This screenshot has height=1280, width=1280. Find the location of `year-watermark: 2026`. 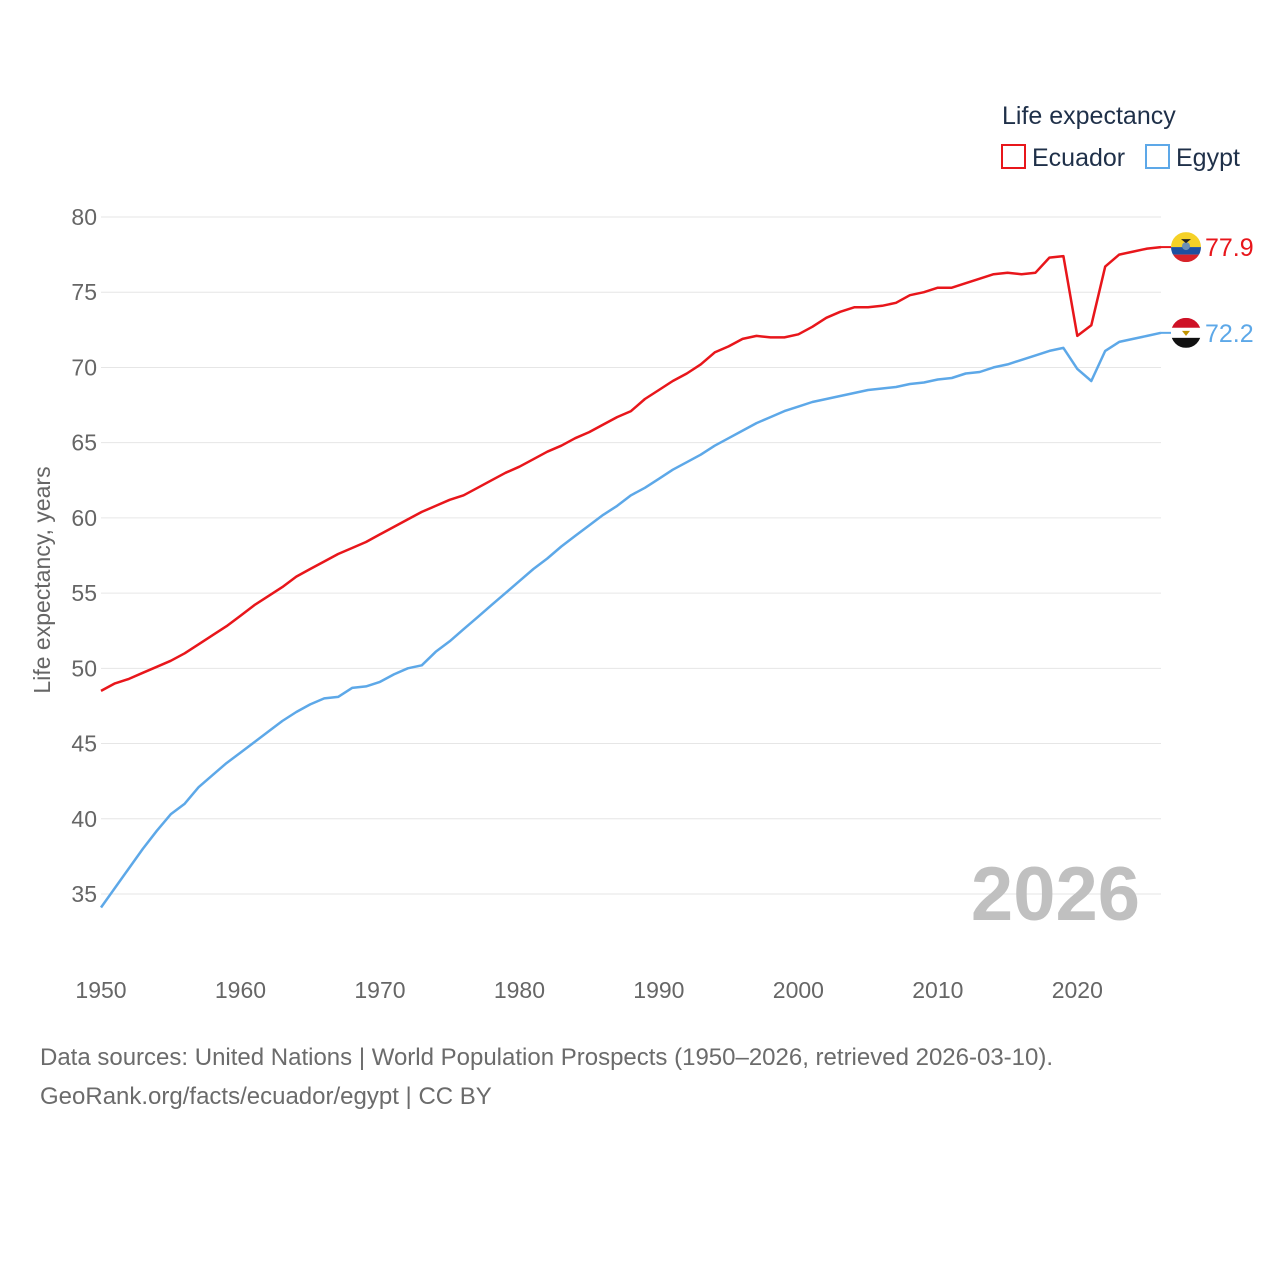

year-watermark: 2026 is located at coordinates (1055, 894).